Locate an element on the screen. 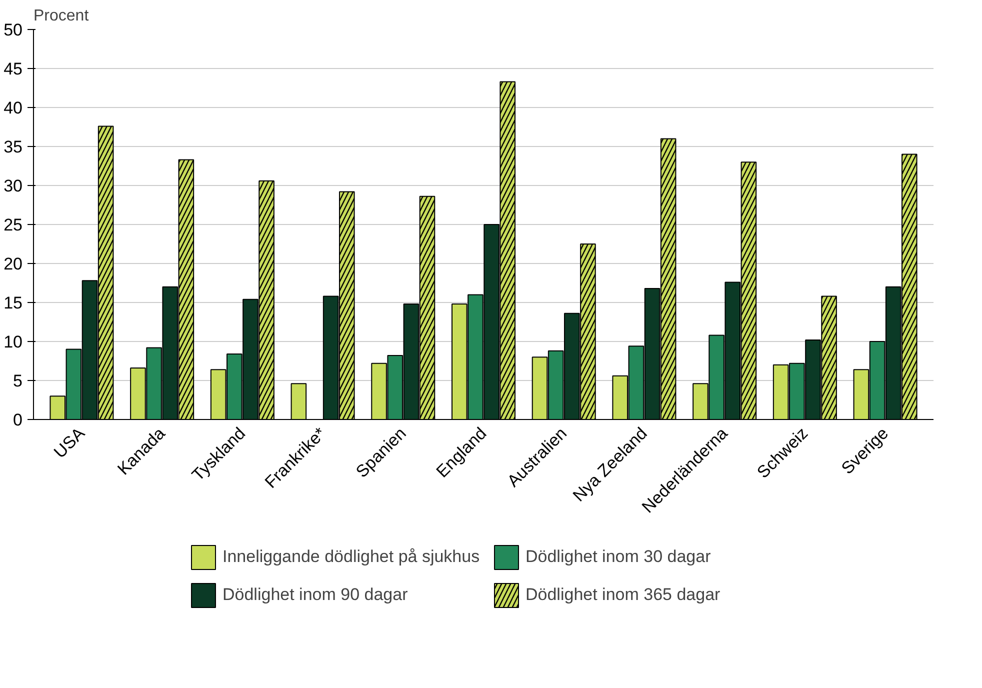 Image resolution: width=982 pixels, height=688 pixels. y-axis-title: Procent is located at coordinates (62, 16).